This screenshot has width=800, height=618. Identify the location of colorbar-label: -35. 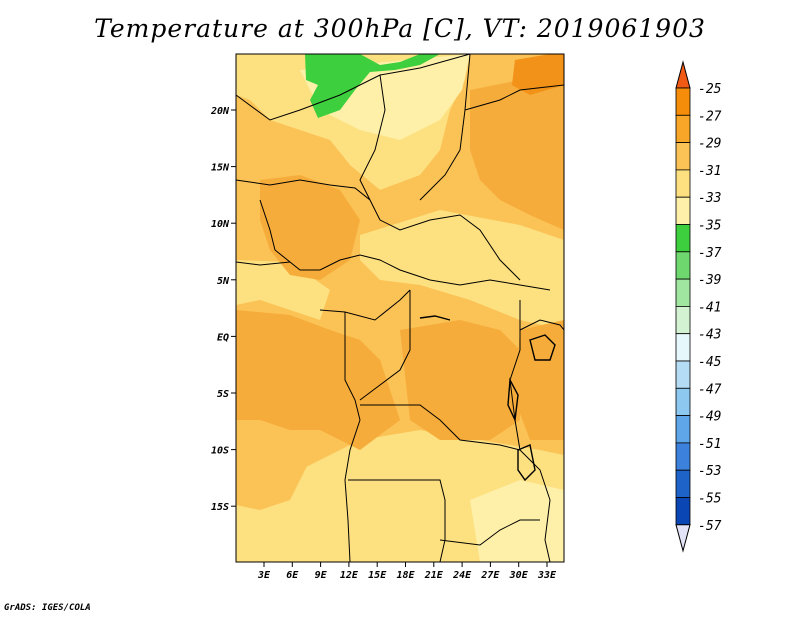
(710, 226).